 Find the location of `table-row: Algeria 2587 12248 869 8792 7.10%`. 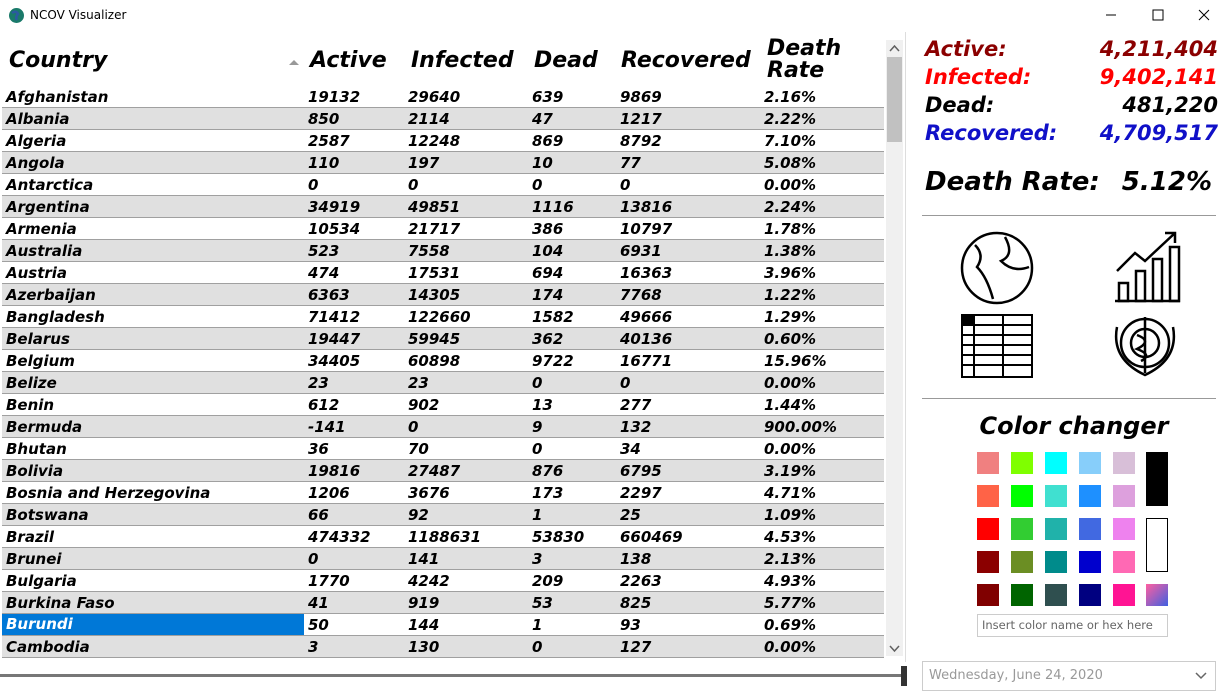

table-row: Algeria 2587 12248 869 8792 7.10% is located at coordinates (443, 141).